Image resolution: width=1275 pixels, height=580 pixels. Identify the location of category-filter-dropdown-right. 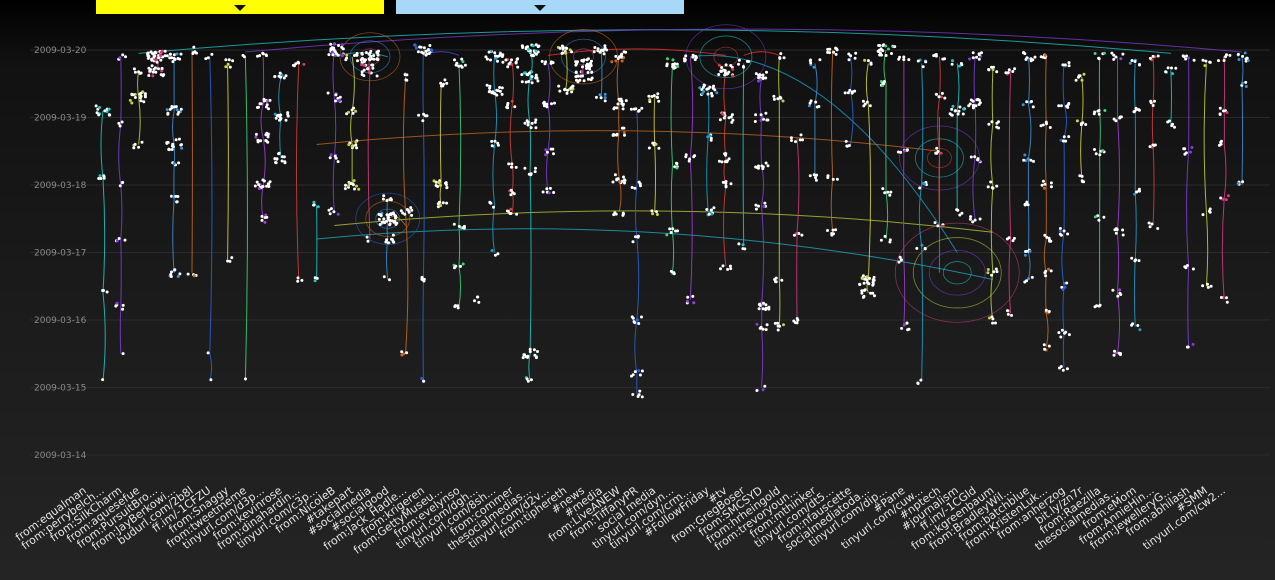
(540, 7).